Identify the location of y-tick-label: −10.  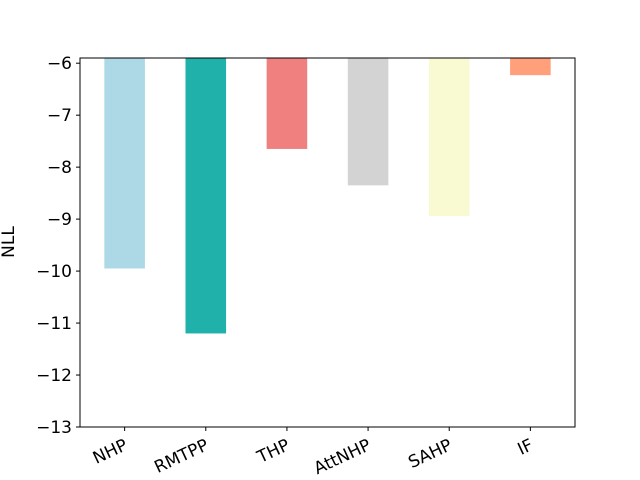
(54, 272).